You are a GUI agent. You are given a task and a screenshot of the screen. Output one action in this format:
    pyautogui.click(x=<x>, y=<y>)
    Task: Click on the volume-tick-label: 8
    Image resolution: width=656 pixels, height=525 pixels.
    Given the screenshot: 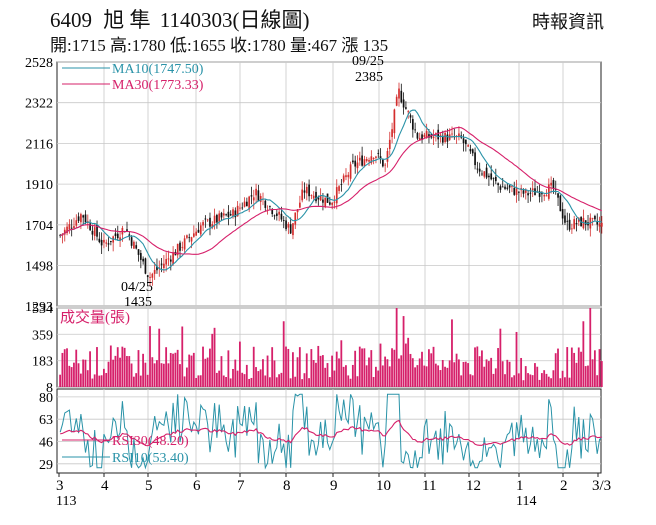 What is the action you would take?
    pyautogui.click(x=49, y=388)
    